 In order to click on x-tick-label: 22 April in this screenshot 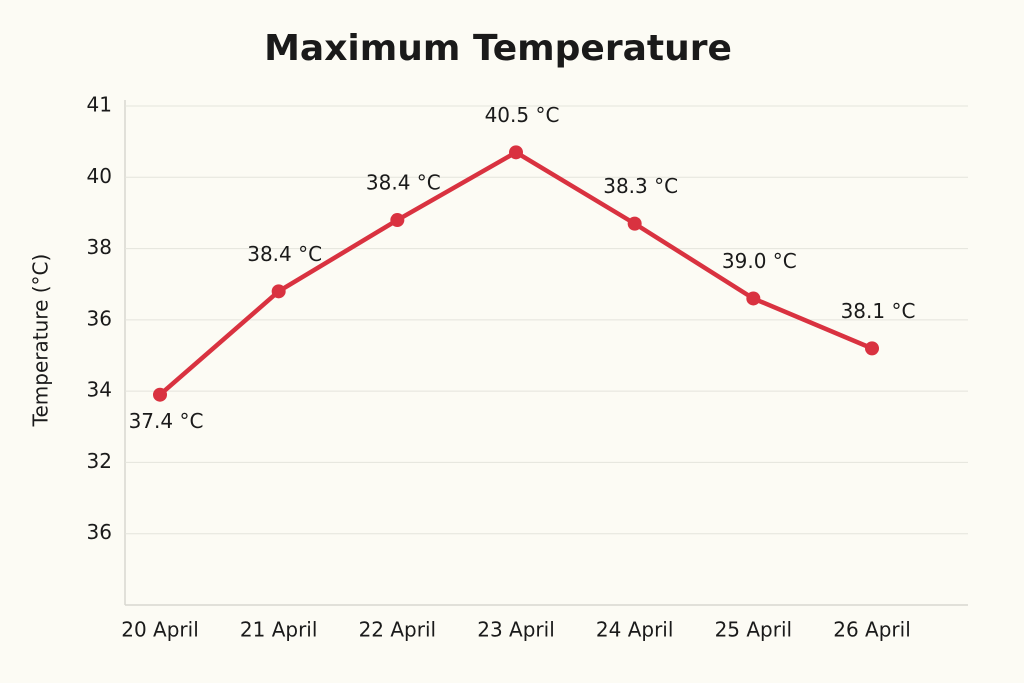, I will do `click(398, 630)`.